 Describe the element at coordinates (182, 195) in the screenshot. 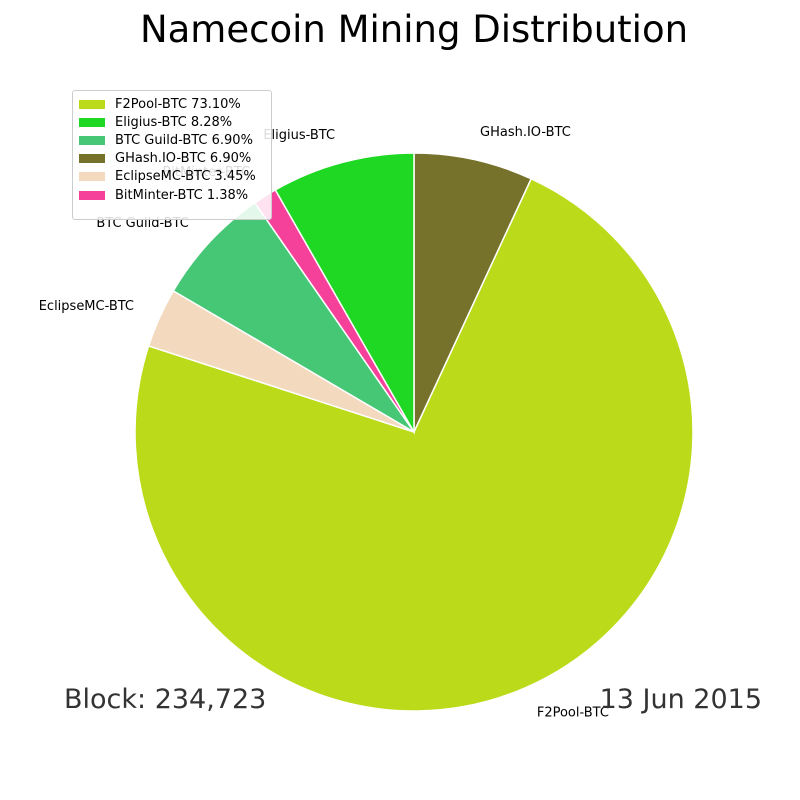

I see `legend-label: BitMinter-BTC 1.38%` at that location.